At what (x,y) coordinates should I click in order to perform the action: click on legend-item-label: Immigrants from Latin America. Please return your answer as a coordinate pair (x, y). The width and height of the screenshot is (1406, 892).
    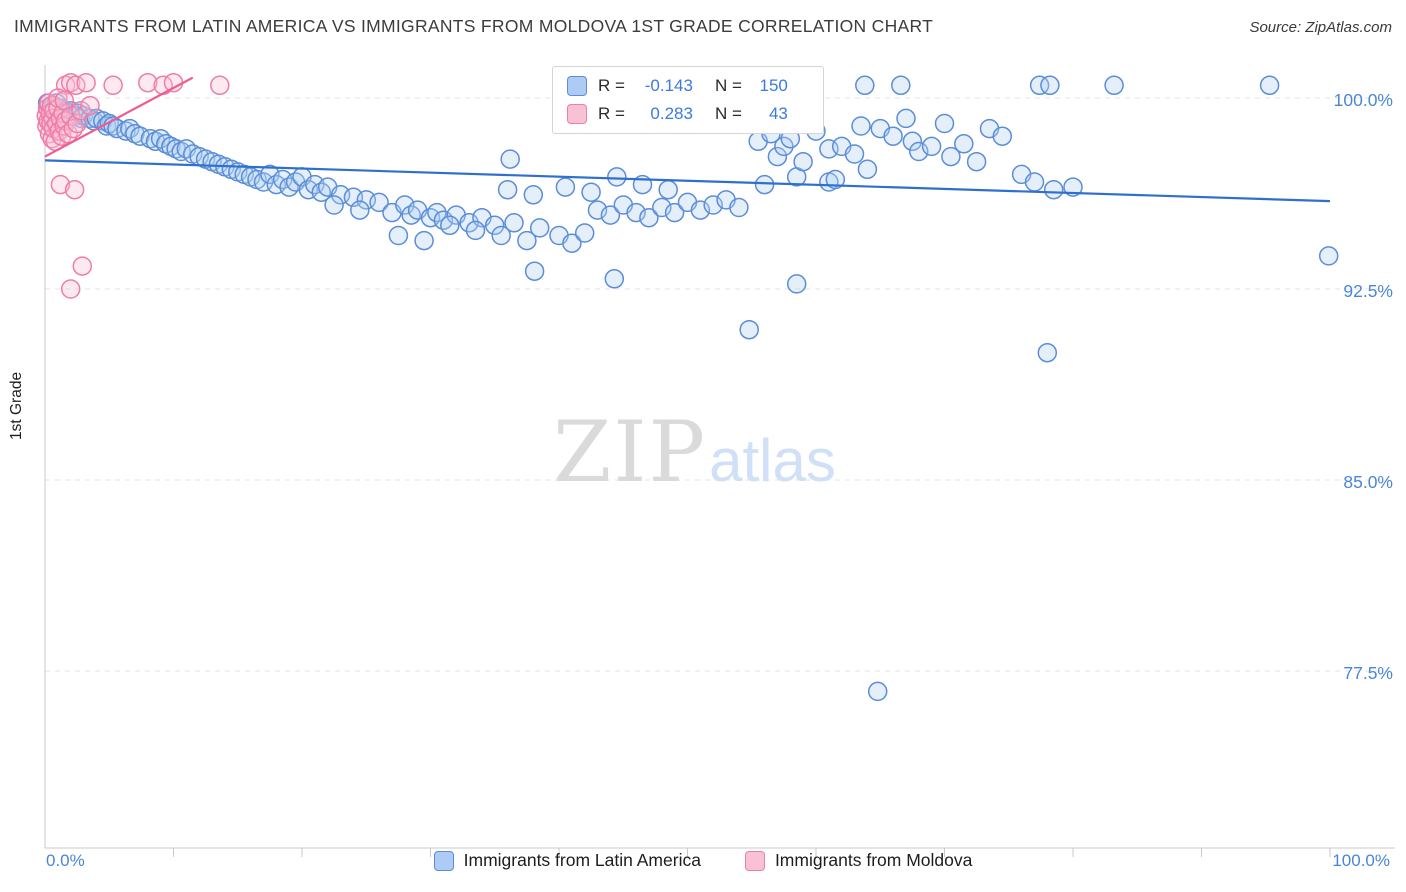
    Looking at the image, I should click on (582, 860).